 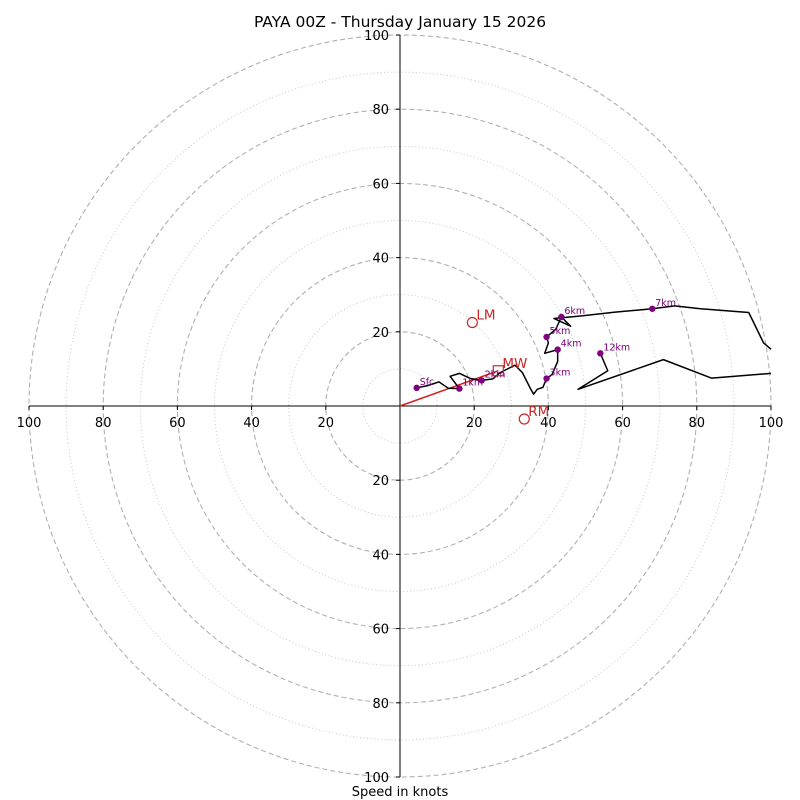 I want to click on wind-profile-group, so click(x=594, y=350).